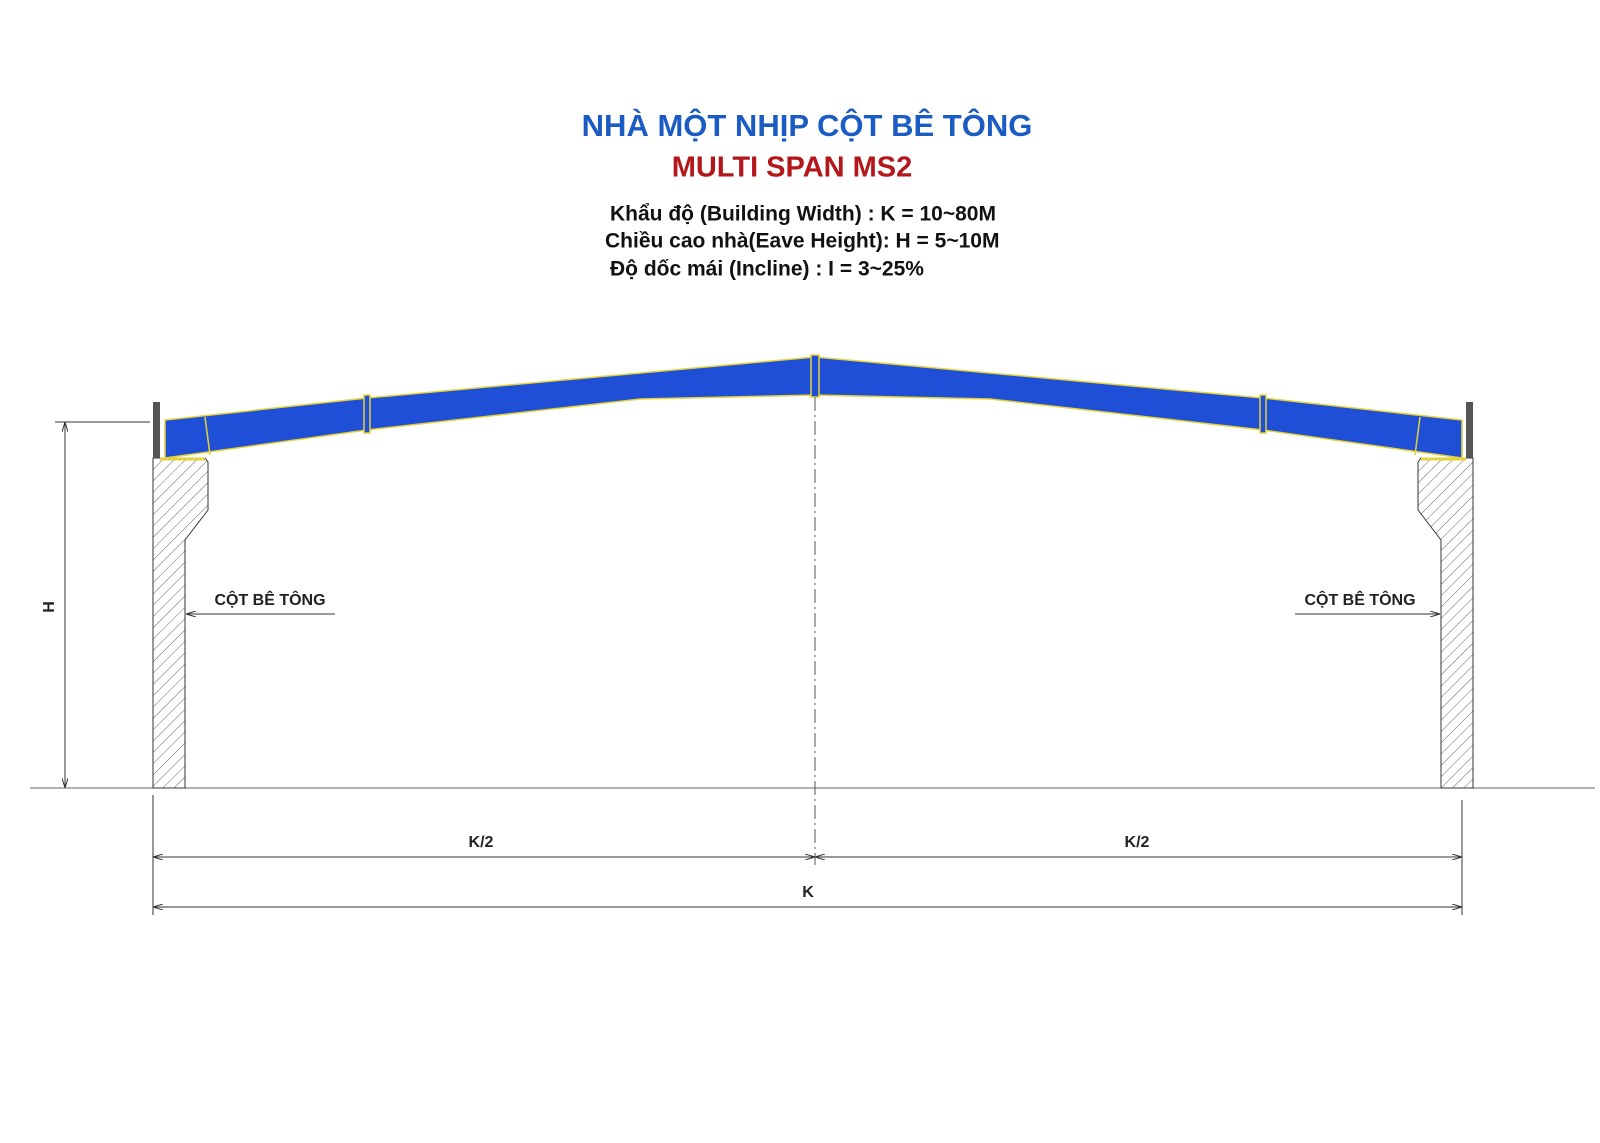 The width and height of the screenshot is (1600, 1143). What do you see at coordinates (792, 168) in the screenshot?
I see `subtitle: MULTI SPAN MS2` at bounding box center [792, 168].